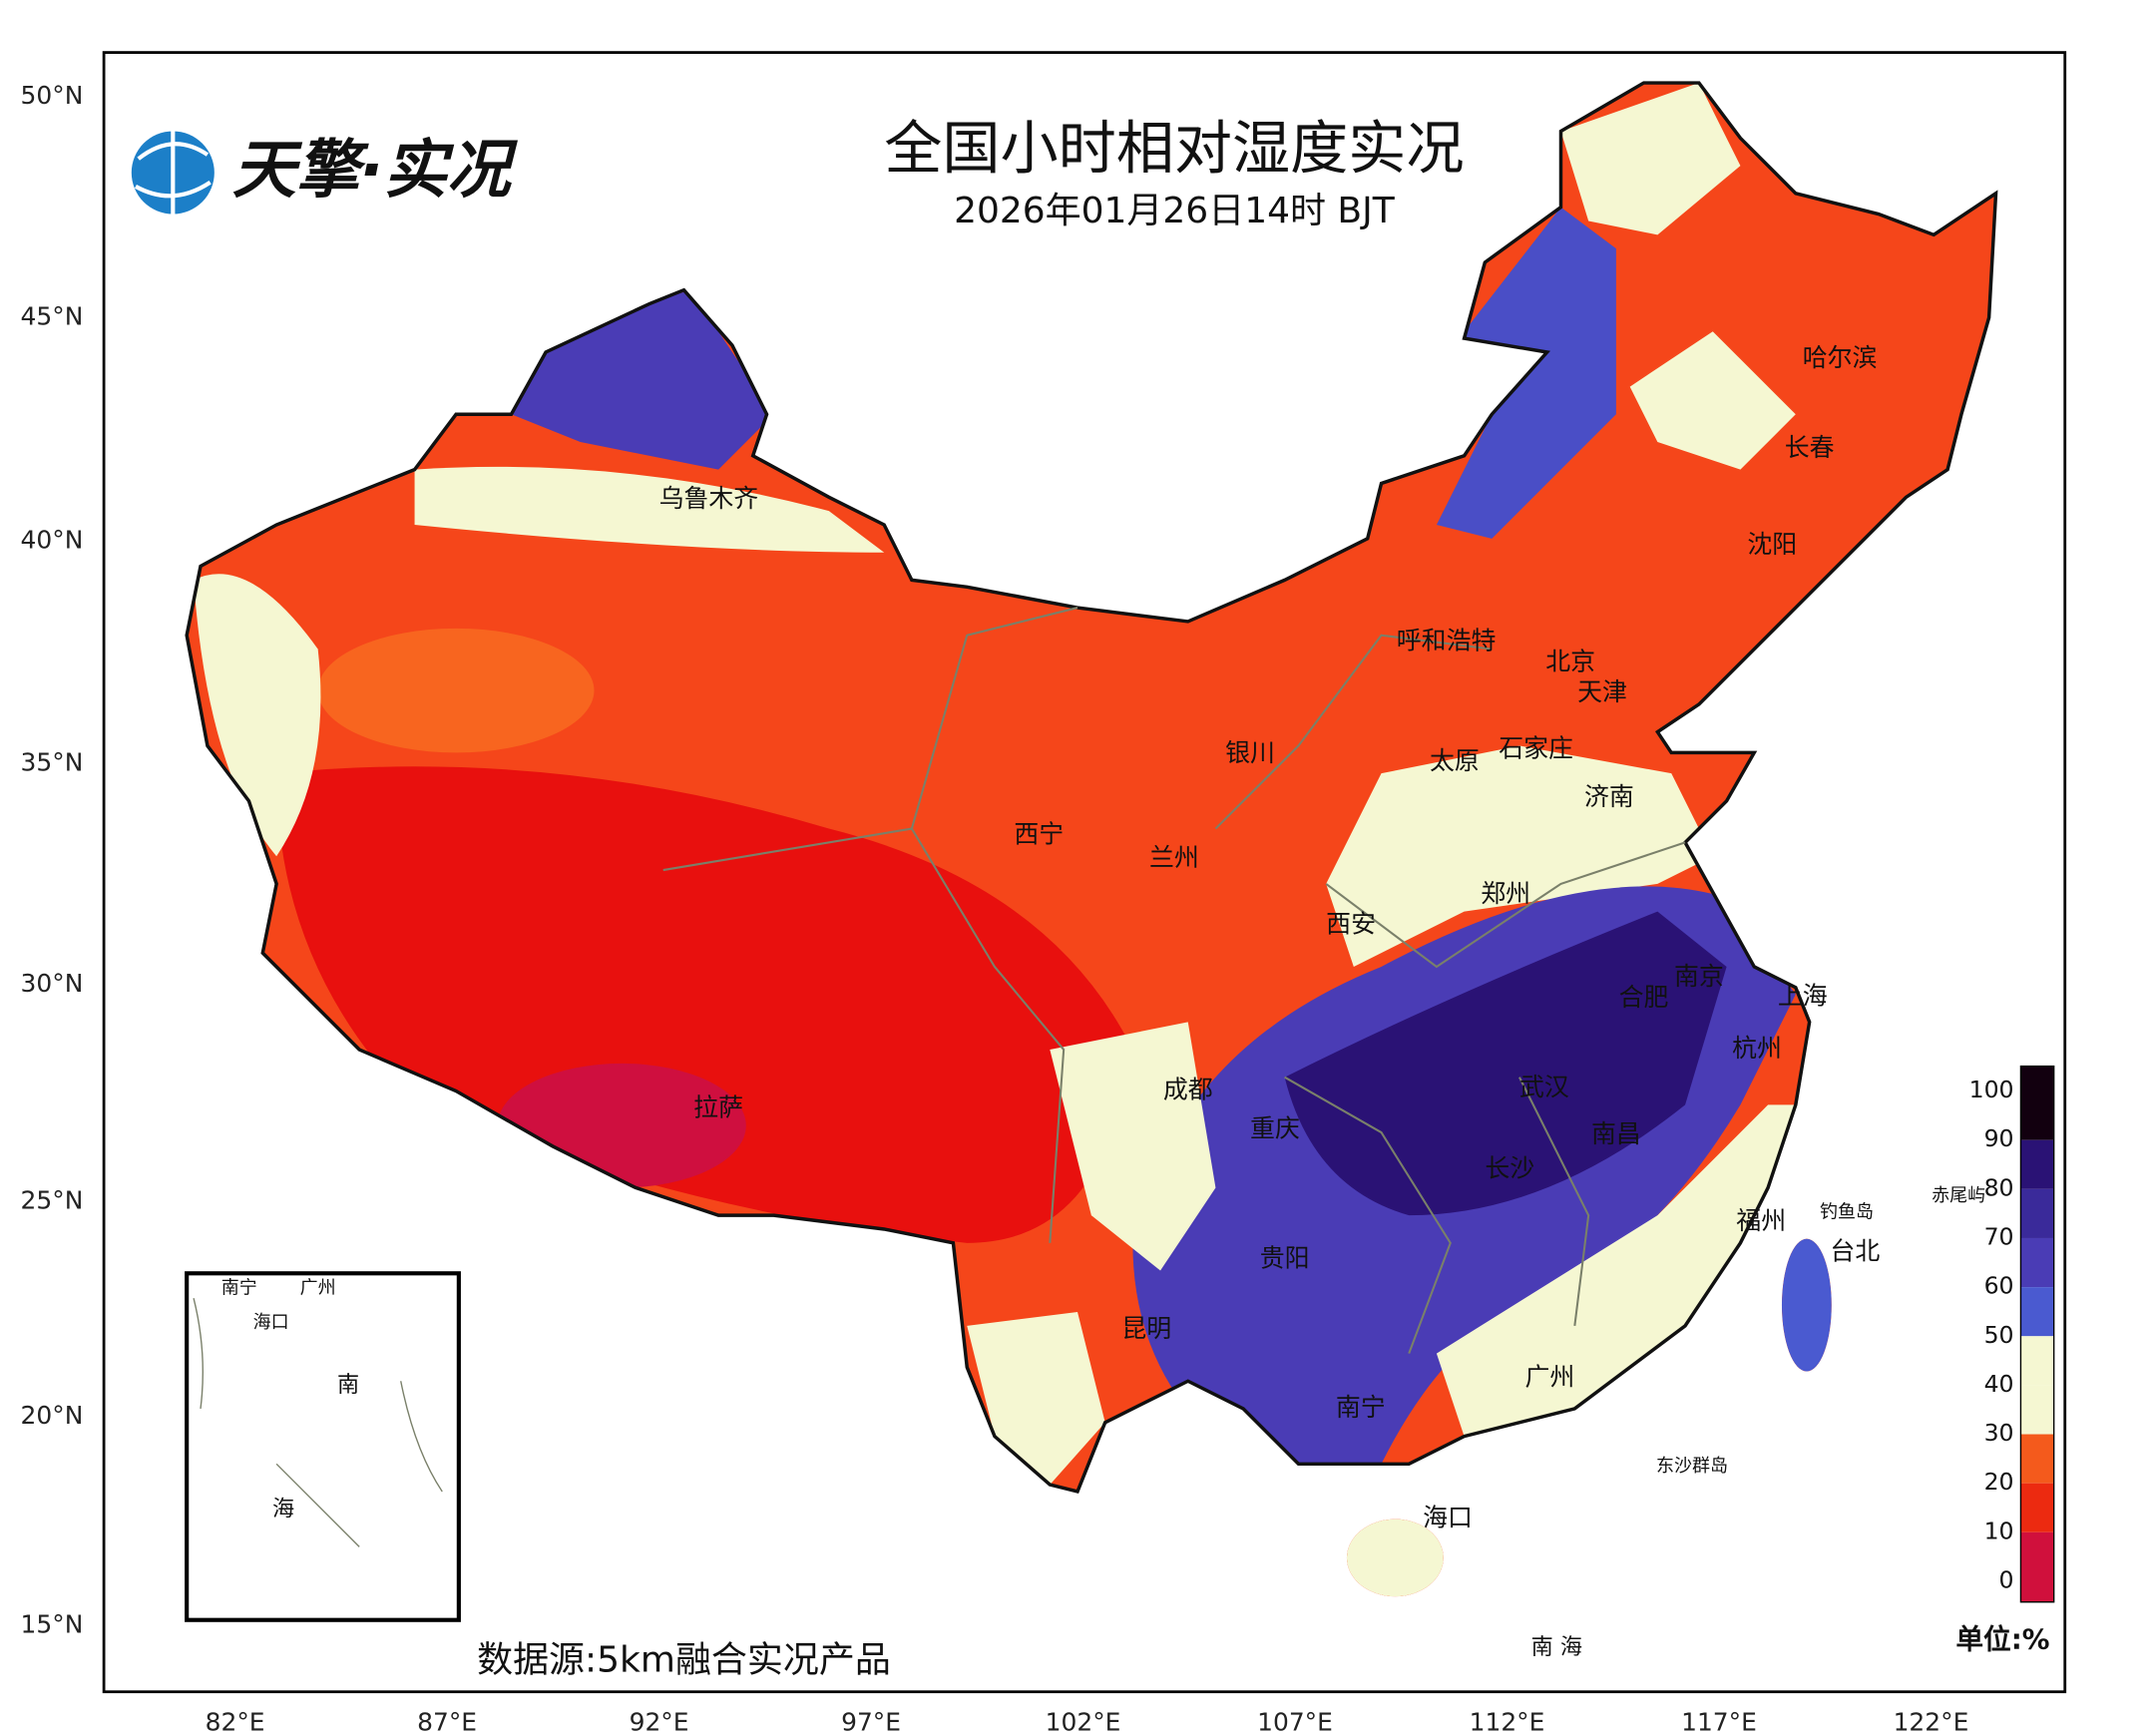 The height and width of the screenshot is (1736, 2155). What do you see at coordinates (1250, 752) in the screenshot?
I see `city-label: 银川` at bounding box center [1250, 752].